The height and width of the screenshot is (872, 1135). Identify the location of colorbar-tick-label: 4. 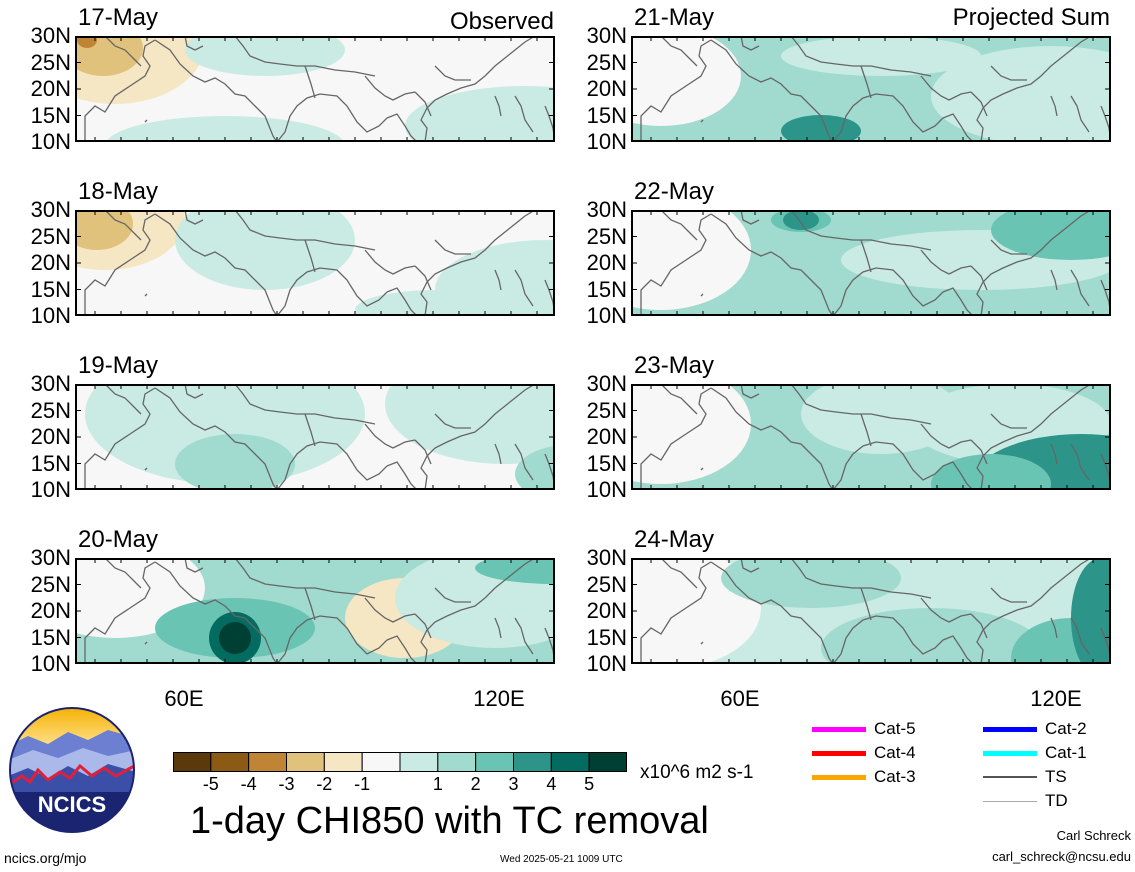
(551, 784).